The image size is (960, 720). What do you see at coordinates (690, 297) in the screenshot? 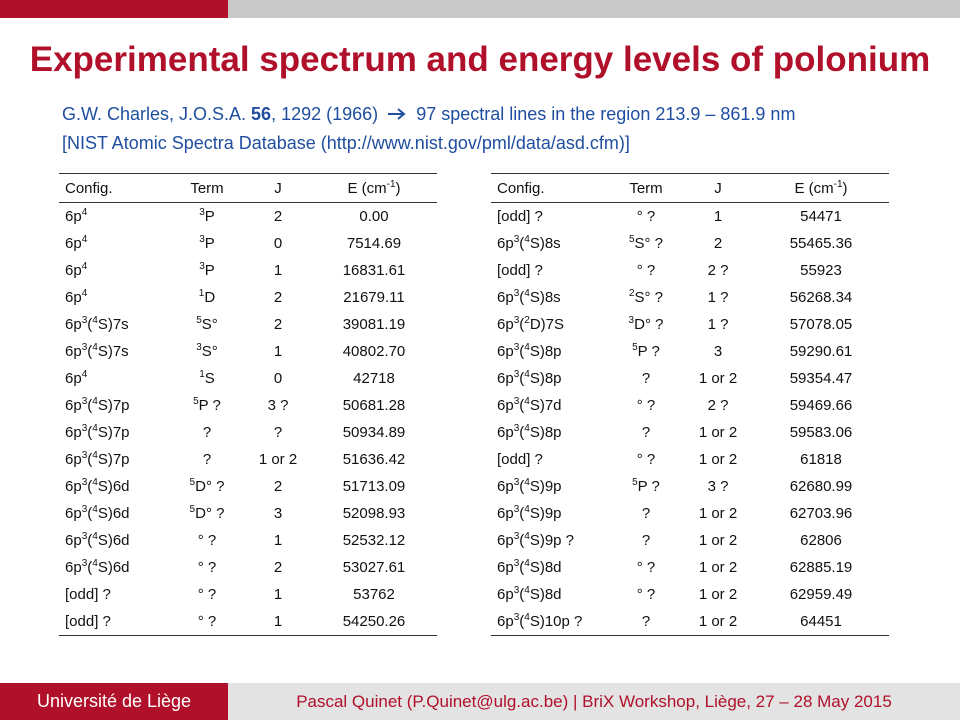
I see `table-row: 6p3(4S)8s 2S° ? 1 ? 56268.34` at bounding box center [690, 297].